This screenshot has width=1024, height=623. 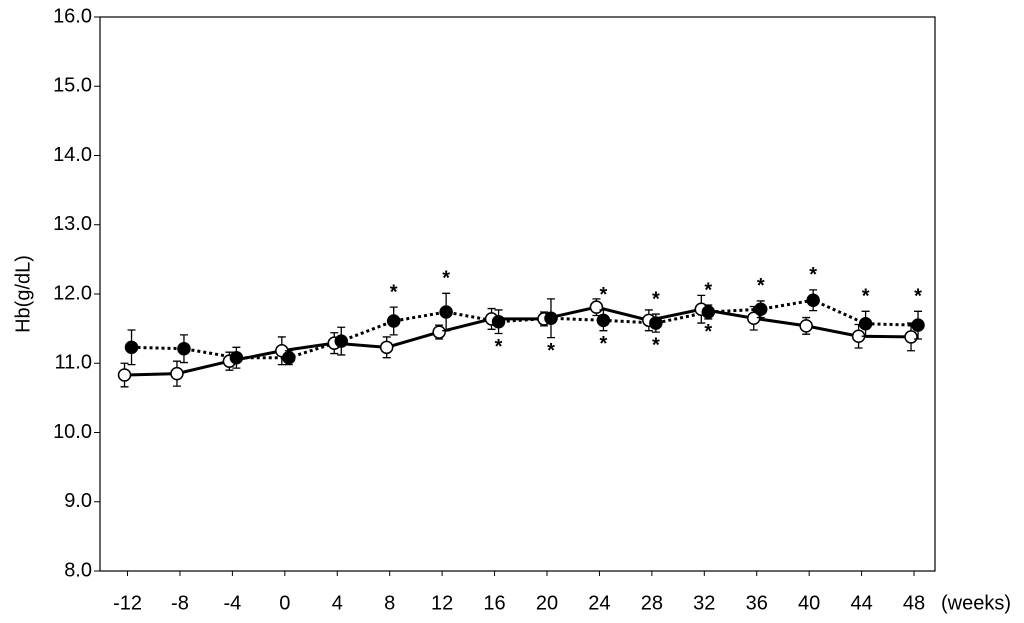 What do you see at coordinates (72, 293) in the screenshot?
I see `y-tick-label: 12.0` at bounding box center [72, 293].